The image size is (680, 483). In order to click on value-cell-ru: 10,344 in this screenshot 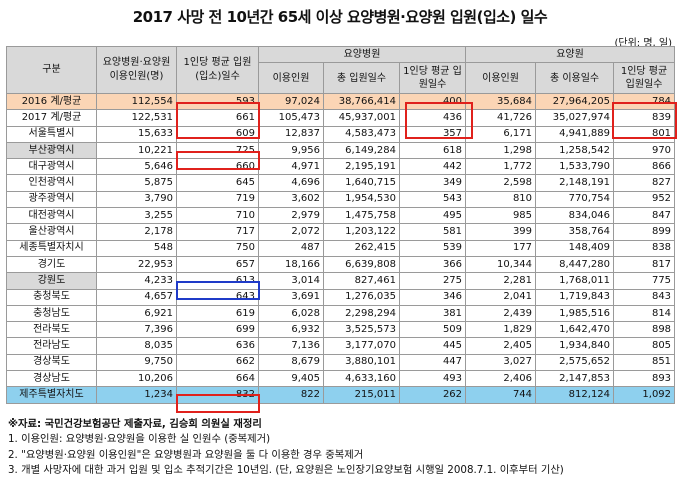, I will do `click(501, 264)`.